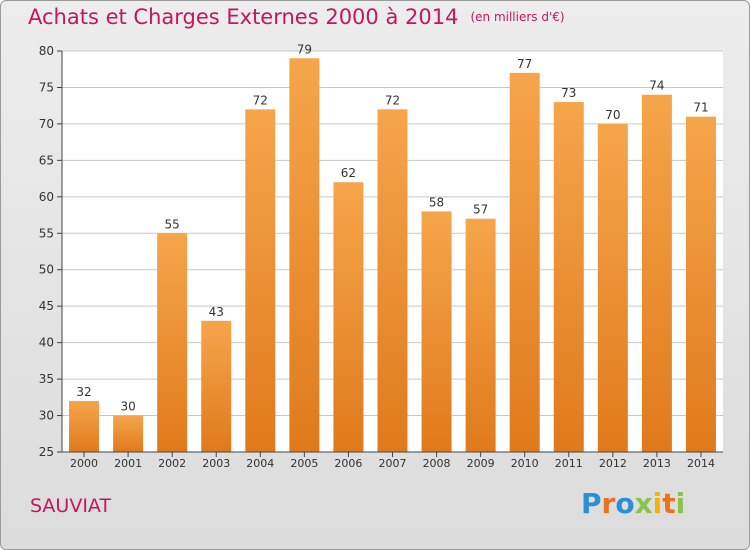 Image resolution: width=750 pixels, height=550 pixels. I want to click on x-tick-label: 2014, so click(701, 463).